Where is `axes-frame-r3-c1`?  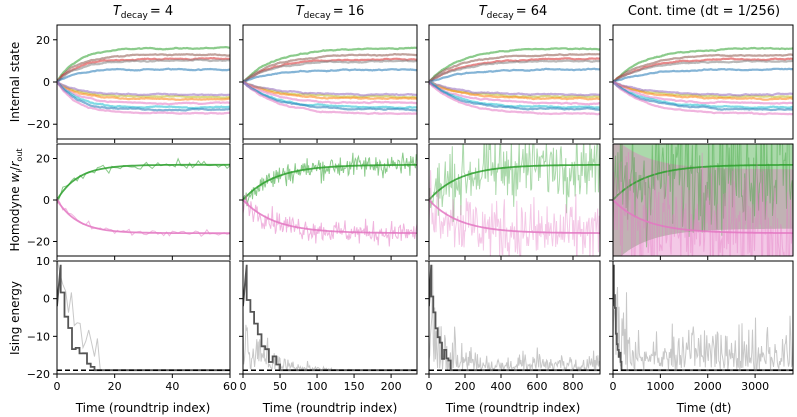
axes-frame-r3-c1 is located at coordinates (143, 317).